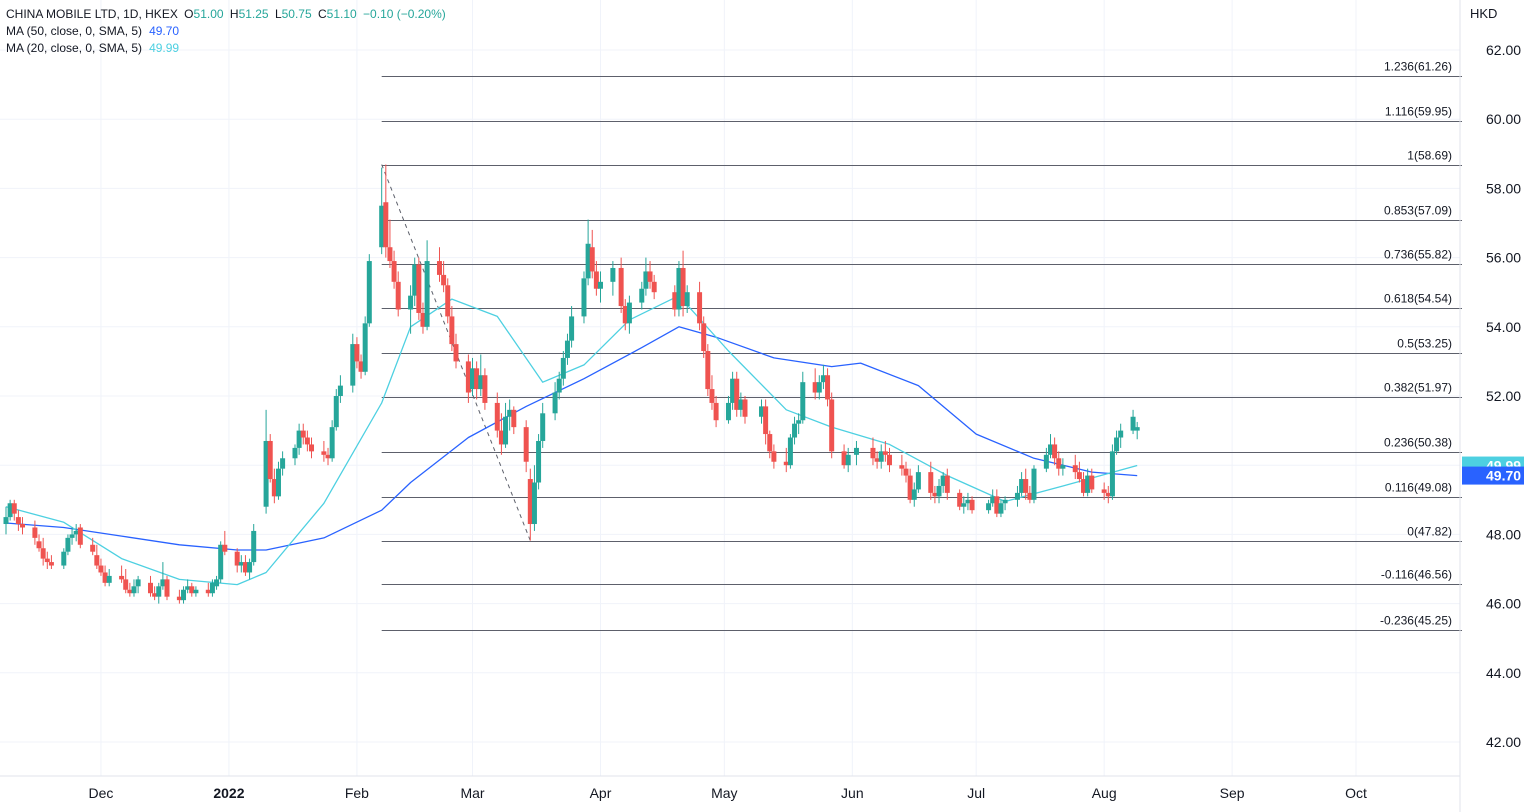 This screenshot has width=1524, height=812. I want to click on fib-level-label: 0.116(49.08), so click(1418, 488).